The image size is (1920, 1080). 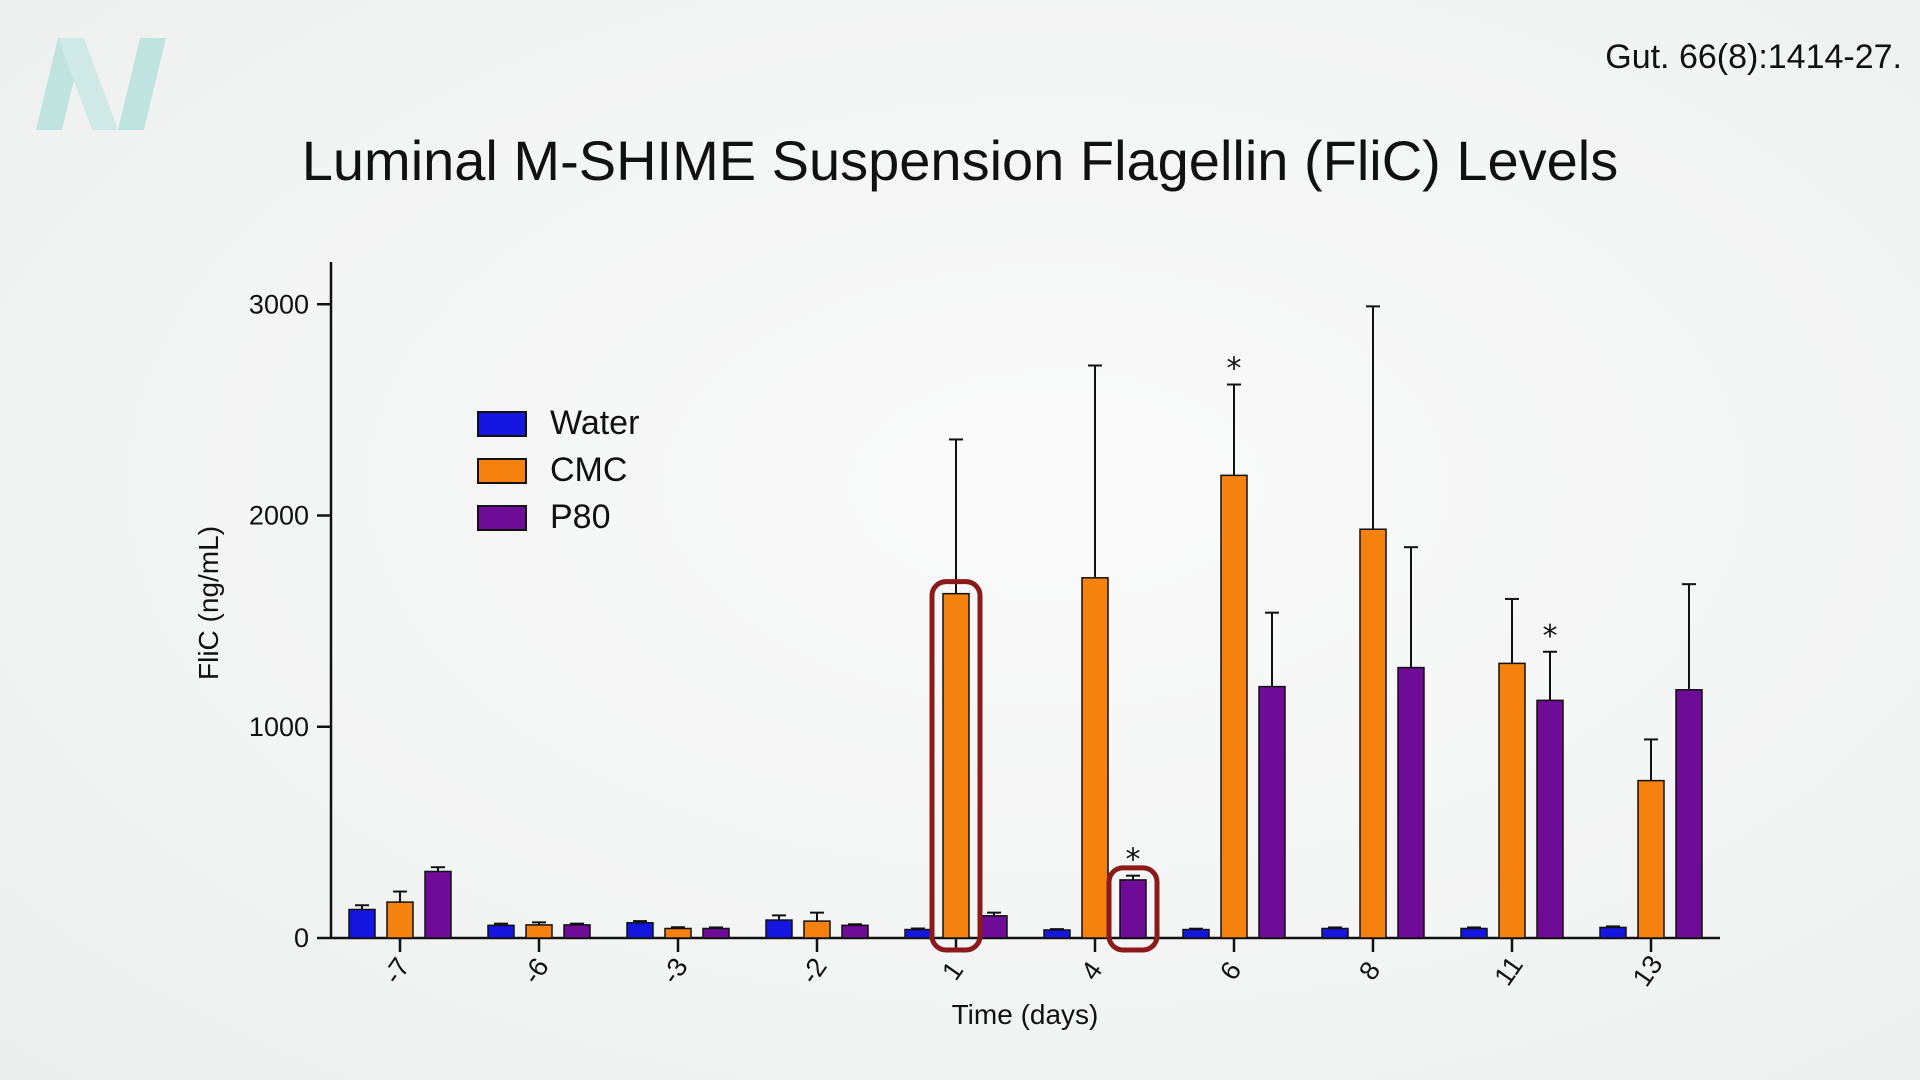 I want to click on citation: Gut. 66(8):1414-27., so click(x=1753, y=57).